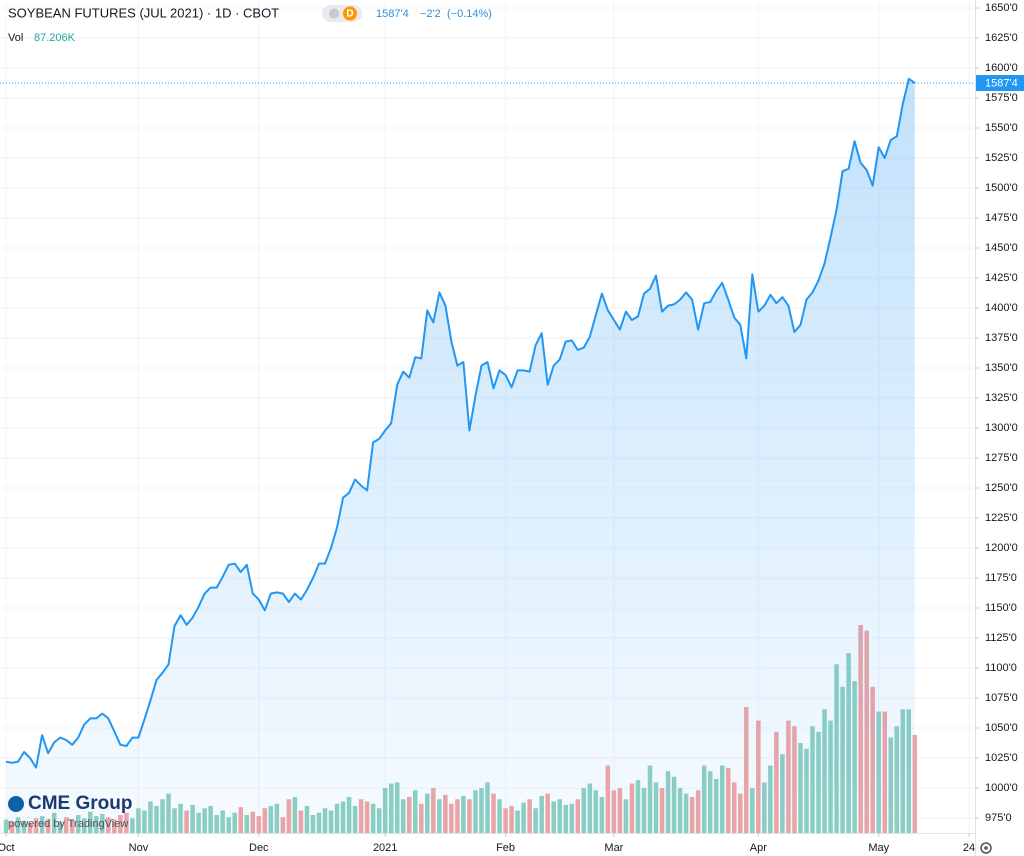  What do you see at coordinates (1001, 608) in the screenshot?
I see `y-tick-label: 1150'0` at bounding box center [1001, 608].